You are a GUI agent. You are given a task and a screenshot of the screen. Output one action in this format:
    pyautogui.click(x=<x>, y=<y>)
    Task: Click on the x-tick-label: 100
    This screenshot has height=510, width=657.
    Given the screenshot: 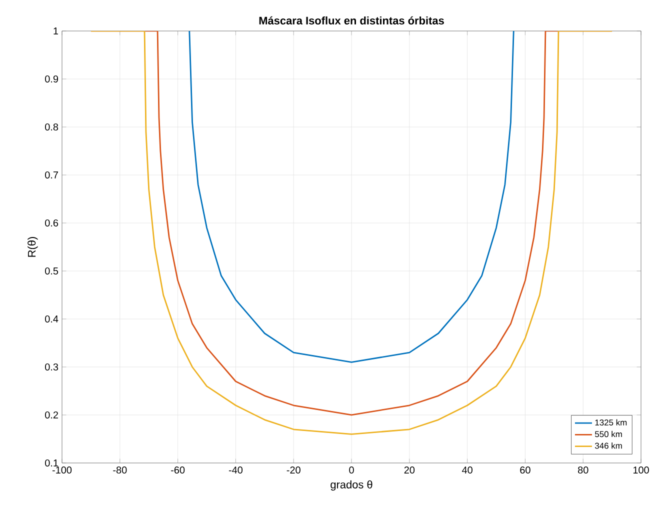 What is the action you would take?
    pyautogui.click(x=641, y=470)
    